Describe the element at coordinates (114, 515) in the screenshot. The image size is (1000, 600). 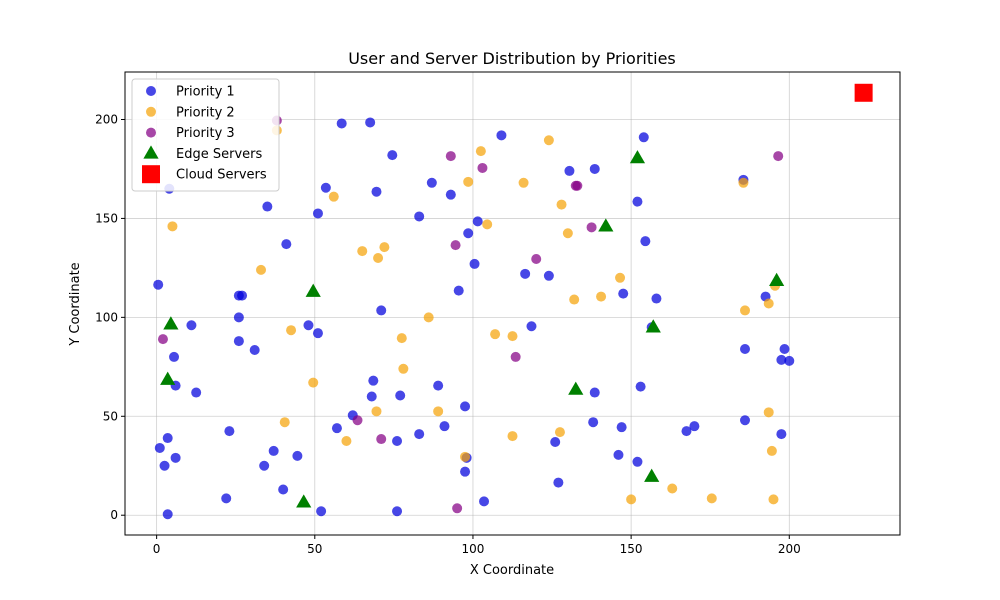
I see `y-tick-label: 0` at that location.